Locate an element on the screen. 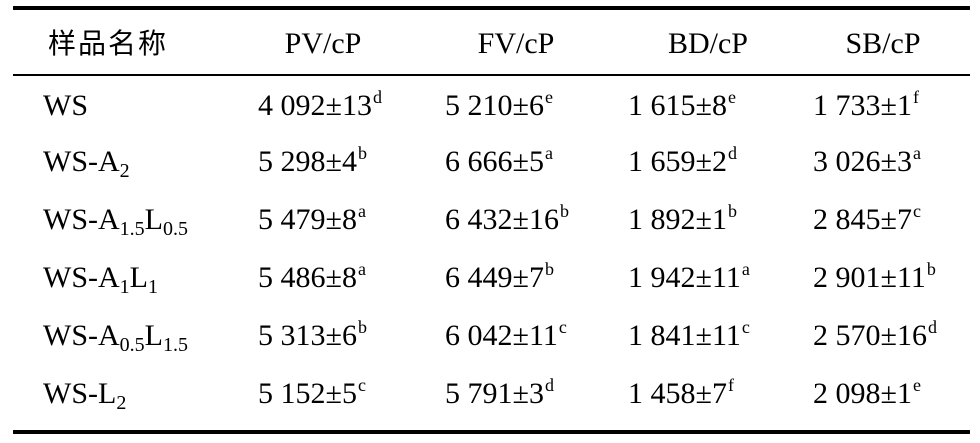  pv-value-cell: 5 152±5c is located at coordinates (312, 394).